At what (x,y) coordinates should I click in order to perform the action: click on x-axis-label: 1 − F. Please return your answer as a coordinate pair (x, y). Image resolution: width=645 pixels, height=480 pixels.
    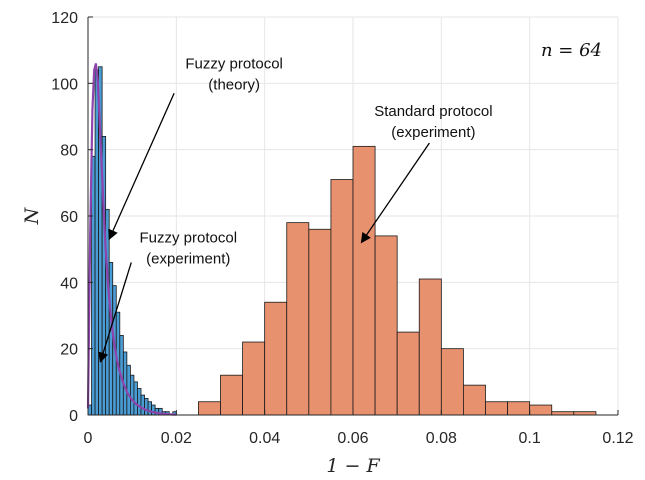
    Looking at the image, I should click on (353, 466).